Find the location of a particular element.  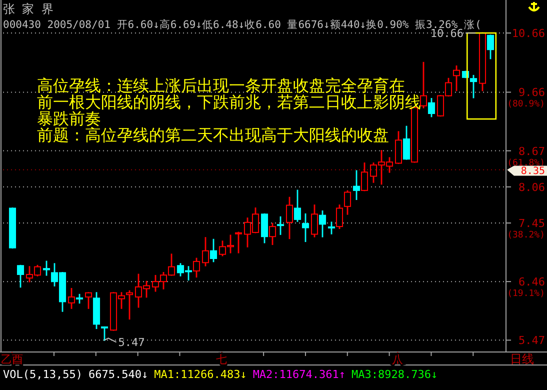

text: MA3:8928.736↓ is located at coordinates (395, 374).